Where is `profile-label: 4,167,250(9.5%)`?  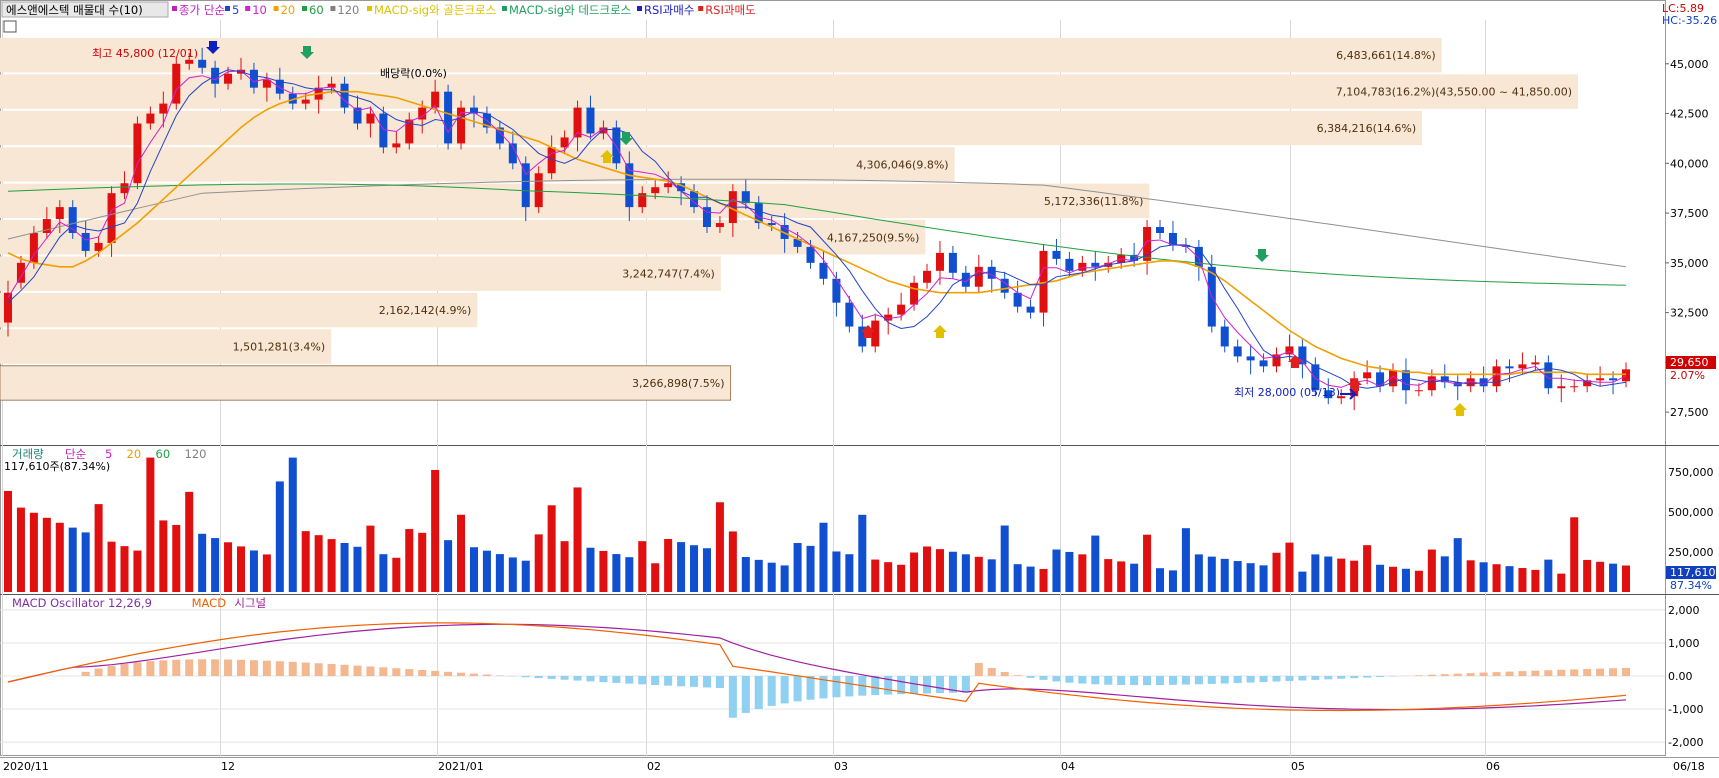
profile-label: 4,167,250(9.5%) is located at coordinates (873, 237).